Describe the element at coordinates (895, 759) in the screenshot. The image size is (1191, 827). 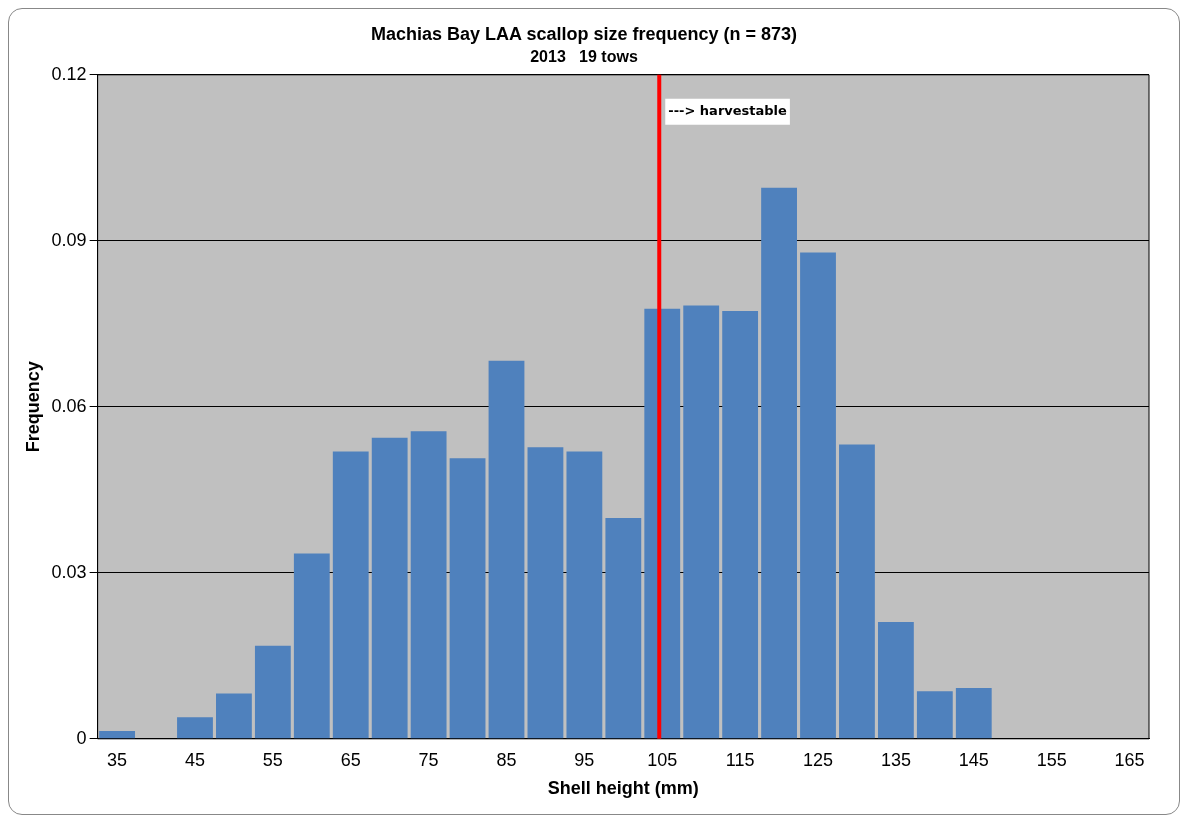
I see `x-tick-label: 135` at that location.